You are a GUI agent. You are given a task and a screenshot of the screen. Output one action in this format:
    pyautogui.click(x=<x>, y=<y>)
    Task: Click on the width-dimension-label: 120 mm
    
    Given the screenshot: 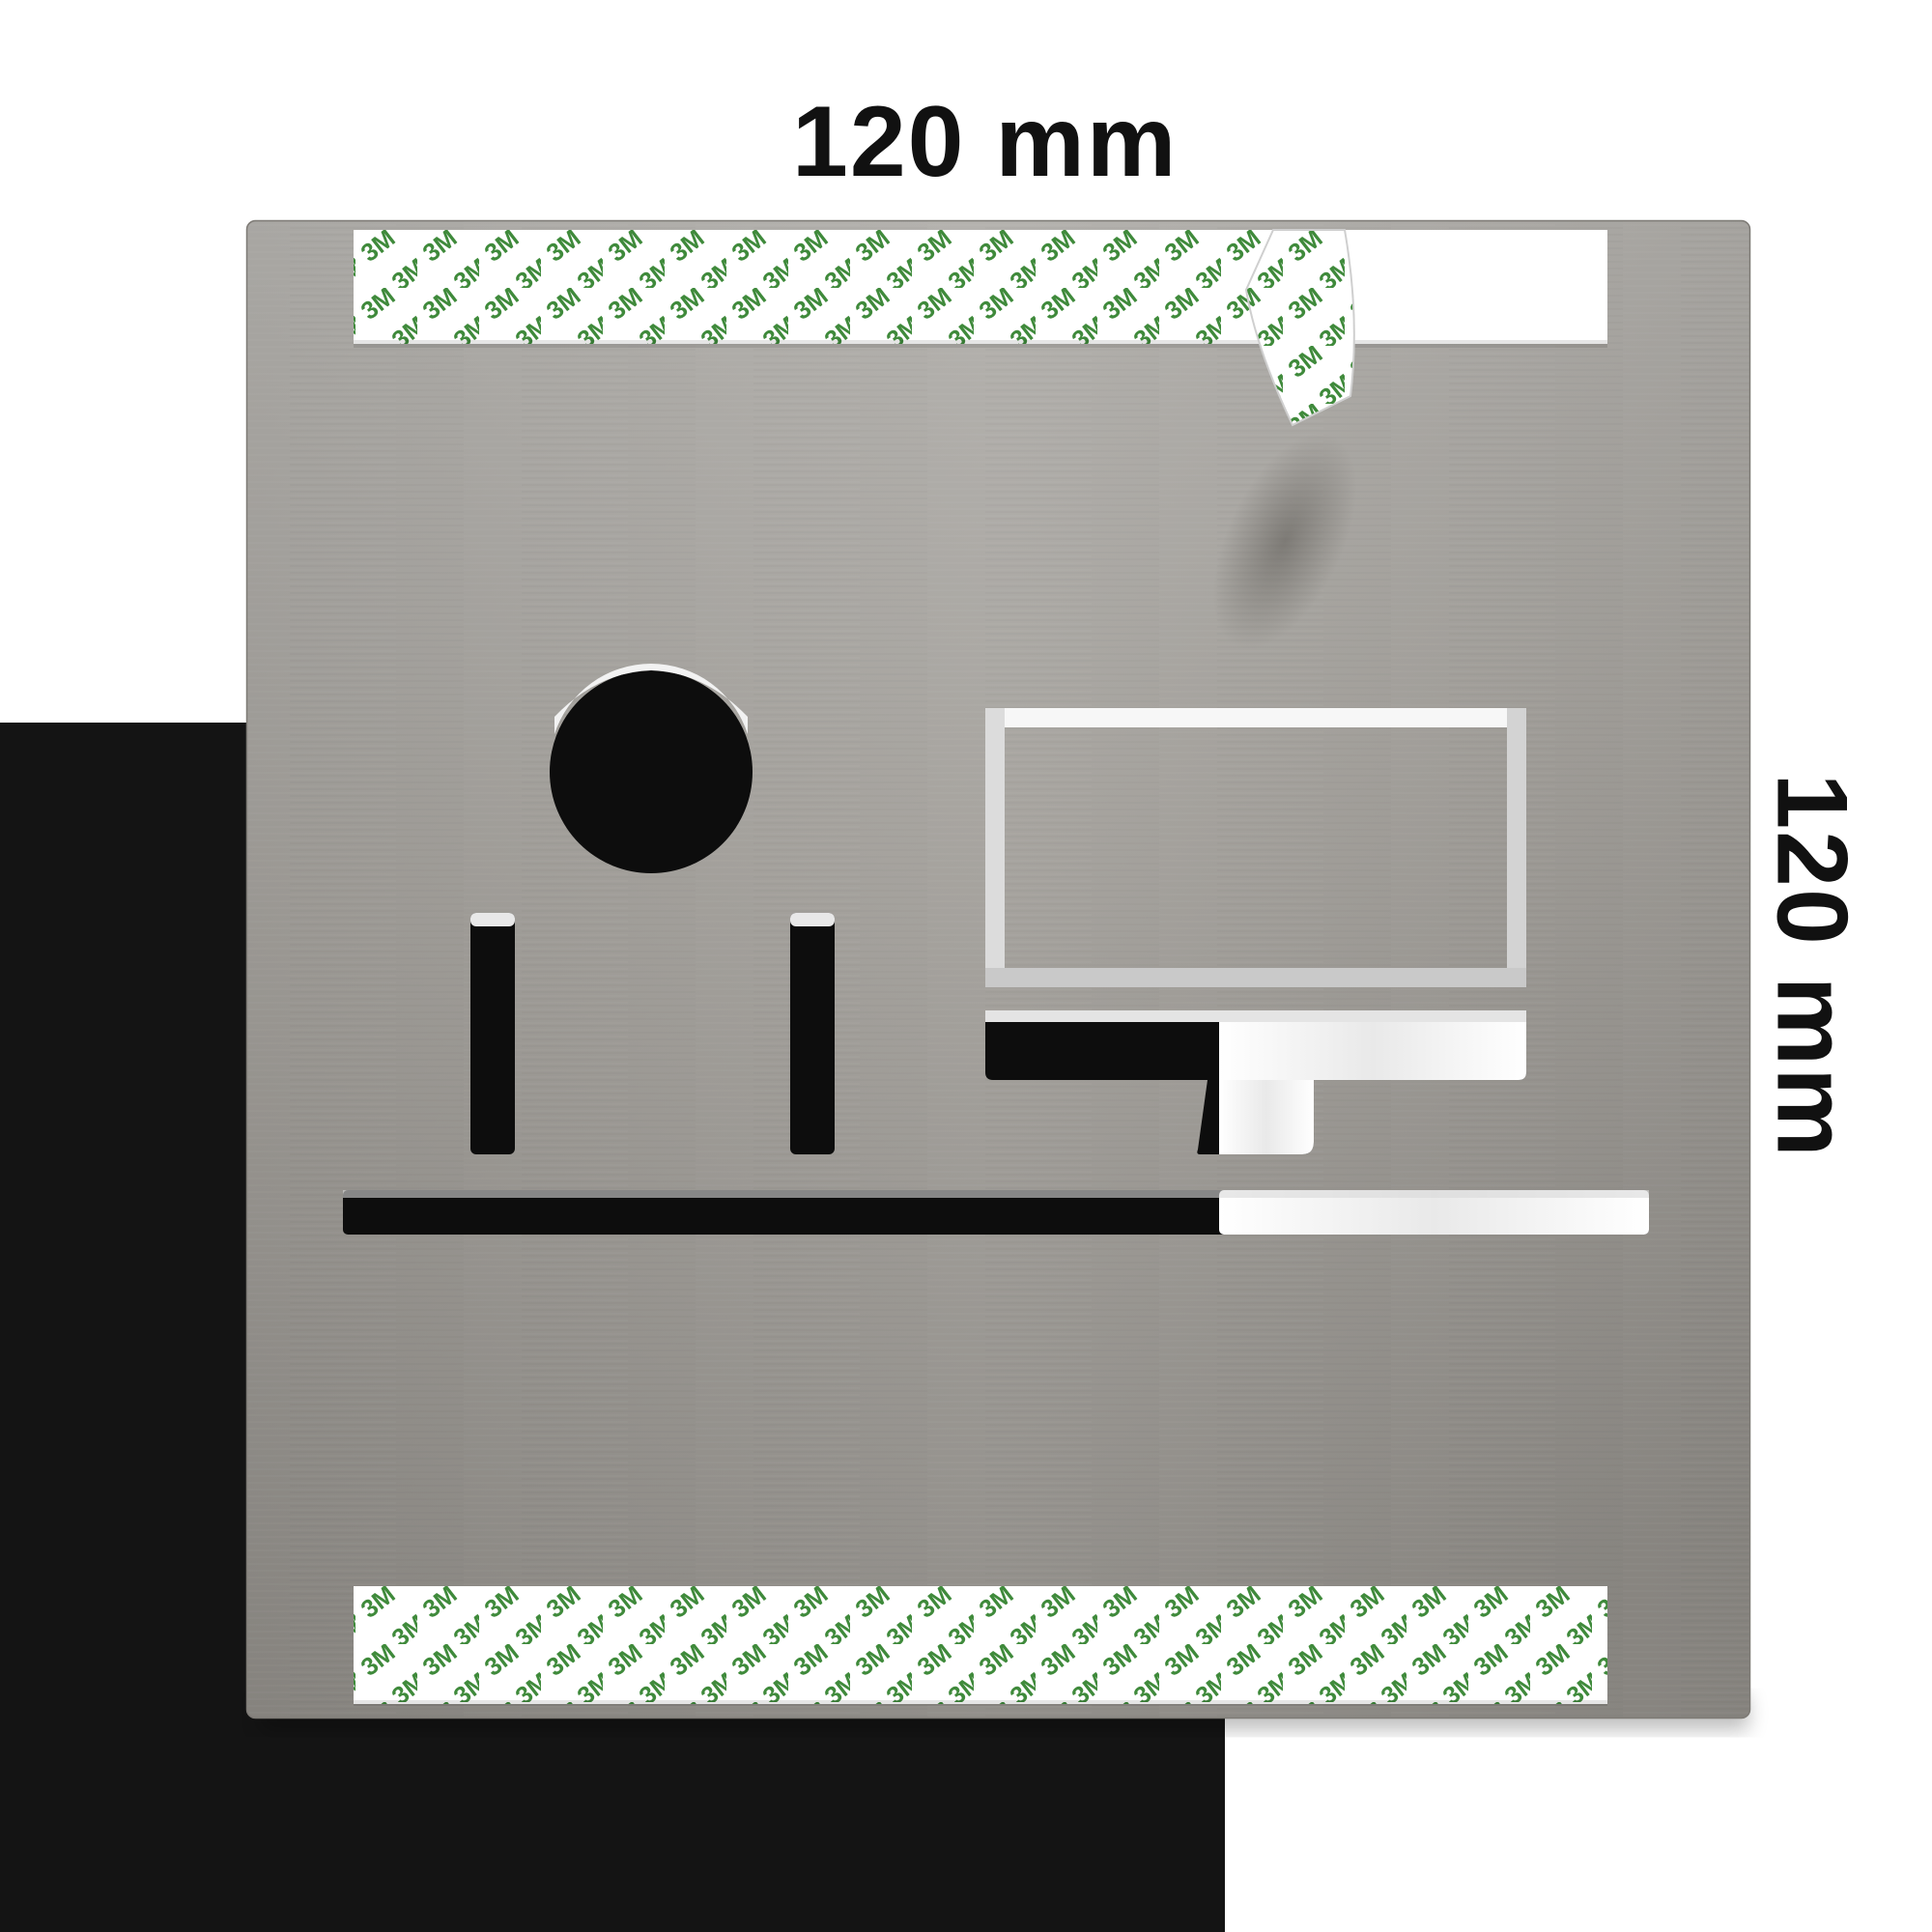 What is the action you would take?
    pyautogui.click(x=985, y=142)
    